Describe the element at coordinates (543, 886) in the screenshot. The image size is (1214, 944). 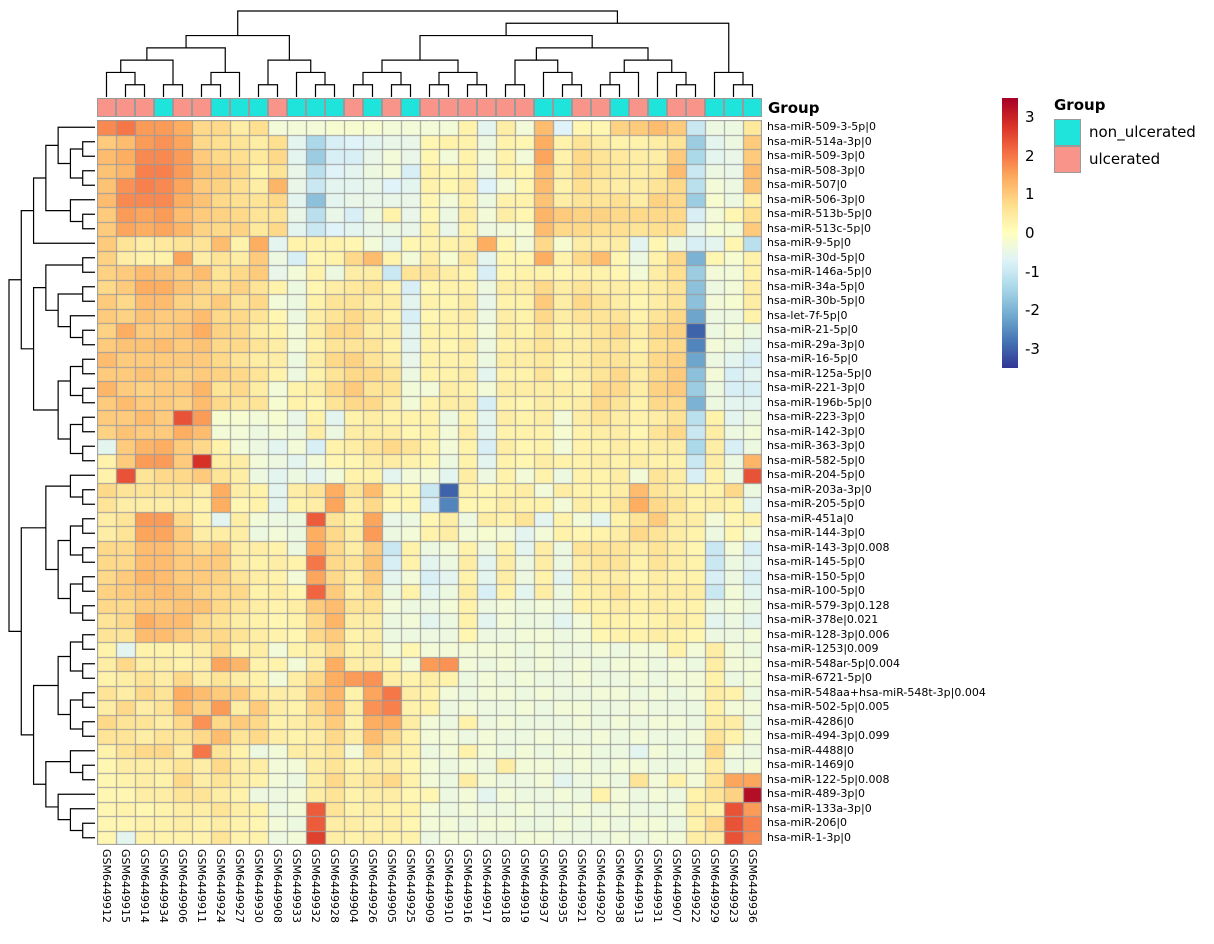
I see `column-label: GSM6449937` at that location.